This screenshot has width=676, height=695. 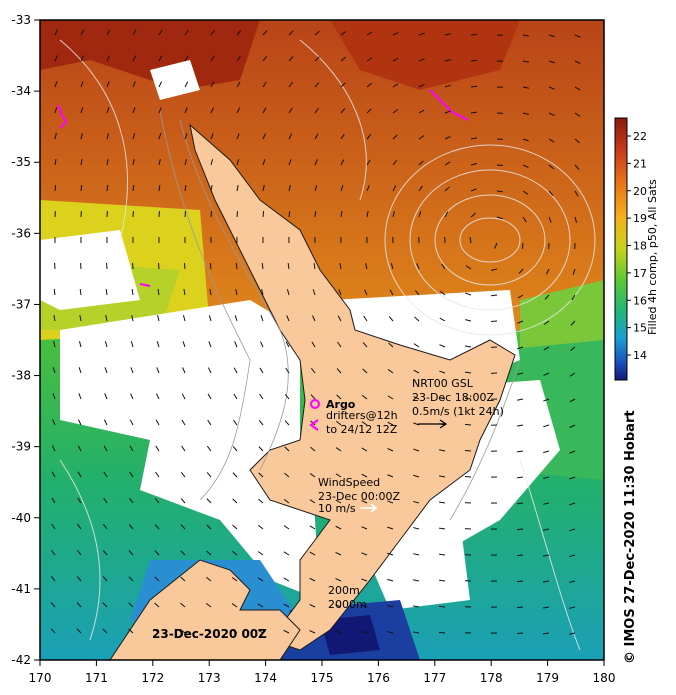 I want to click on colorbar-tick-label: 18, so click(x=640, y=246).